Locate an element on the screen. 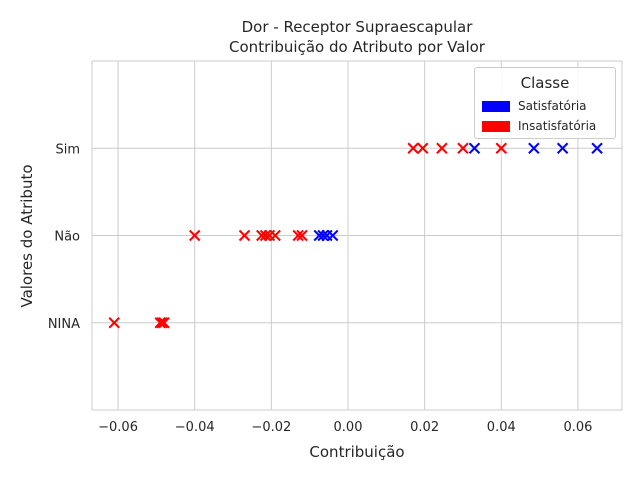 The image size is (640, 484). y-tick-label: Não is located at coordinates (67, 237).